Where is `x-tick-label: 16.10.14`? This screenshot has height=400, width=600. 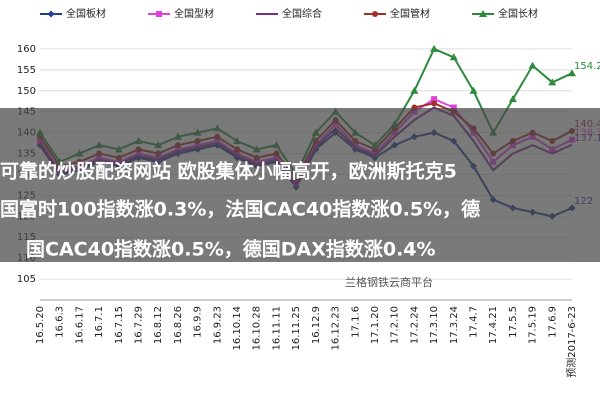
x-tick-label: 16.10.14 is located at coordinates (237, 328).